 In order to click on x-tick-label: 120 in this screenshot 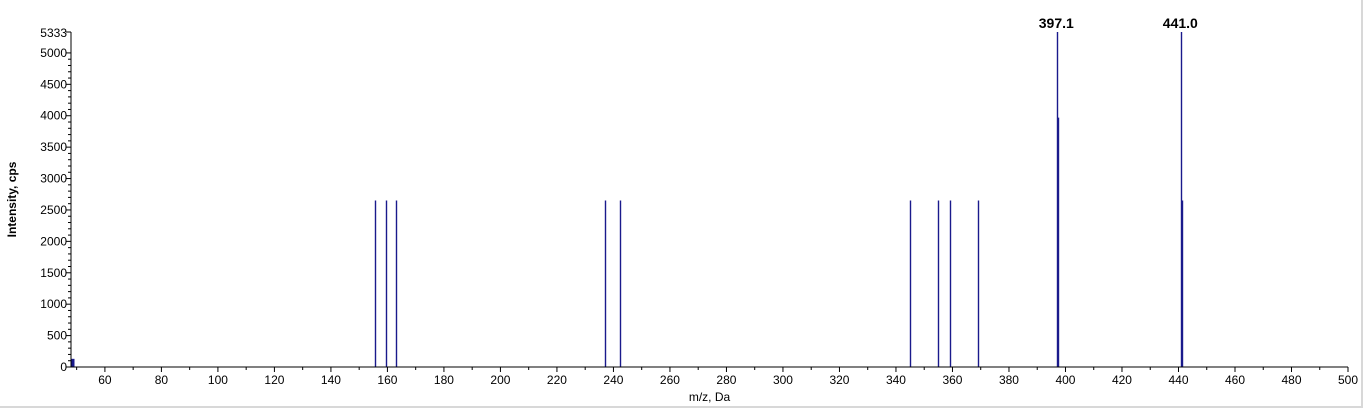, I will do `click(274, 380)`.